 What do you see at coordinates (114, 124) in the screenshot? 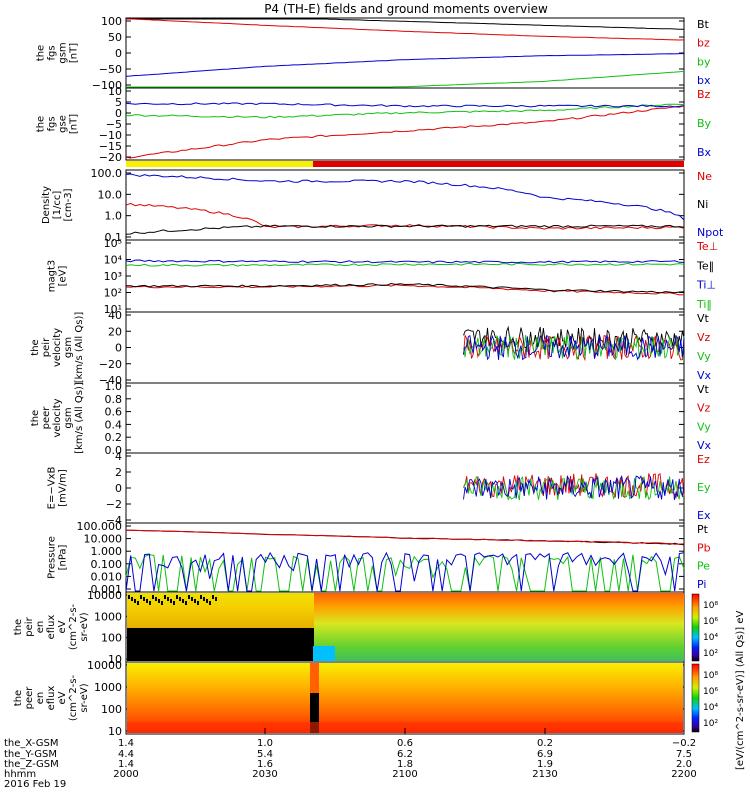
I see `y-tick-label: −5` at bounding box center [114, 124].